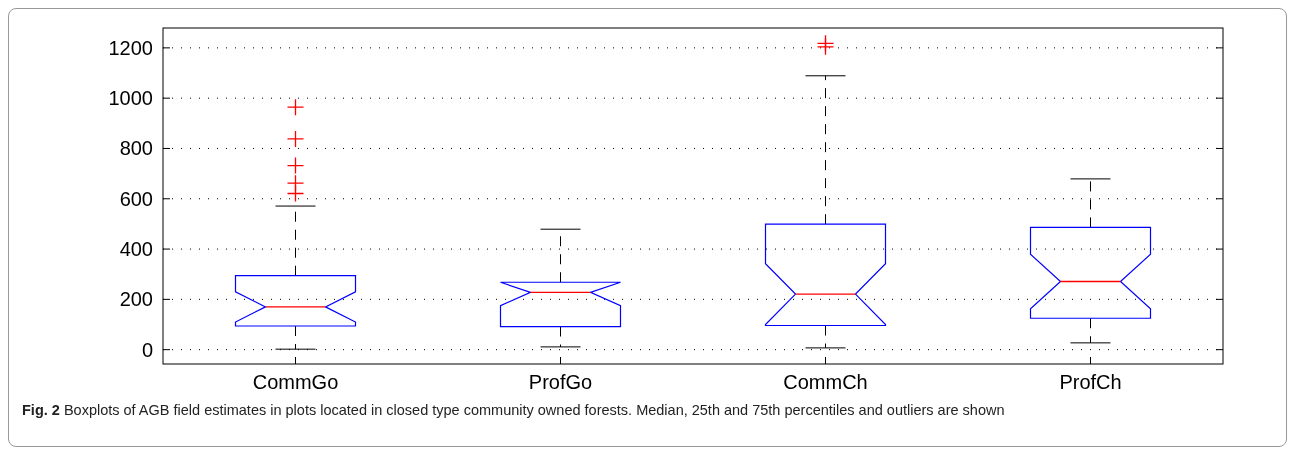 The width and height of the screenshot is (1295, 453). Describe the element at coordinates (130, 98) in the screenshot. I see `y-tick-label: 1000` at that location.